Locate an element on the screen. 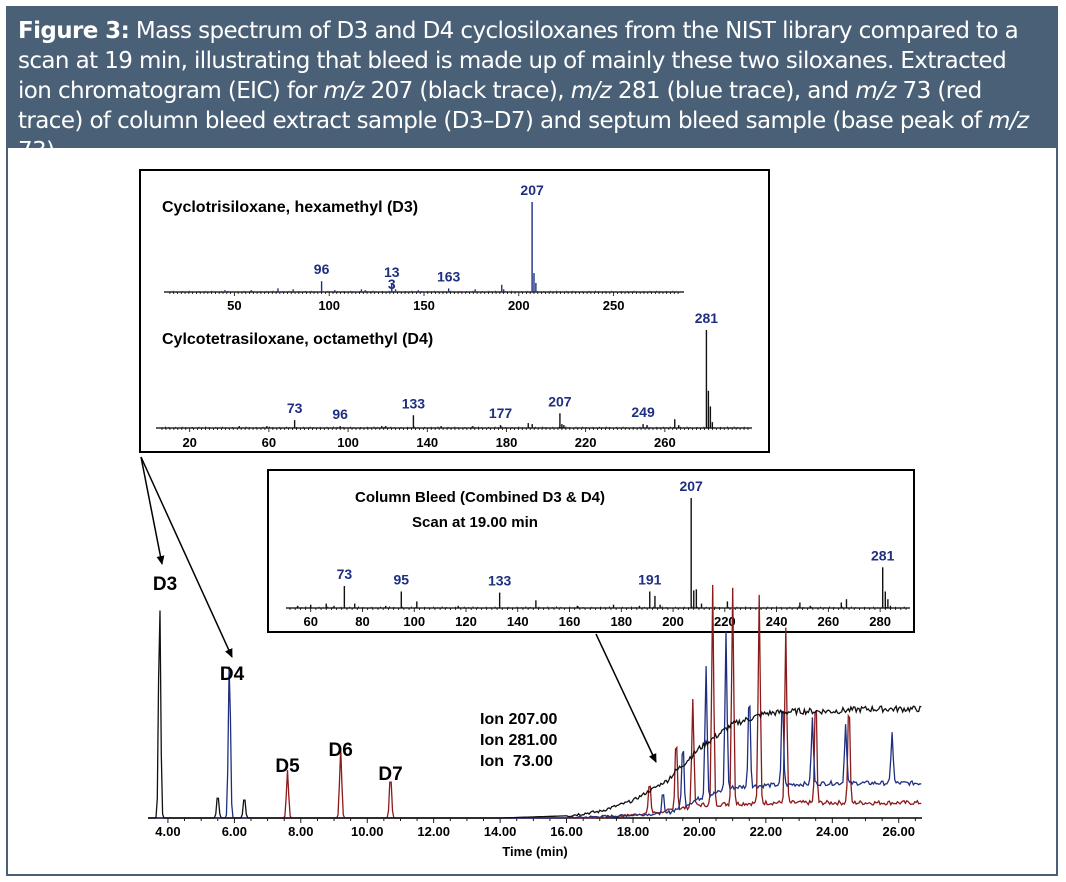 The width and height of the screenshot is (1066, 882). time-tick-label: 6.00 is located at coordinates (234, 831).